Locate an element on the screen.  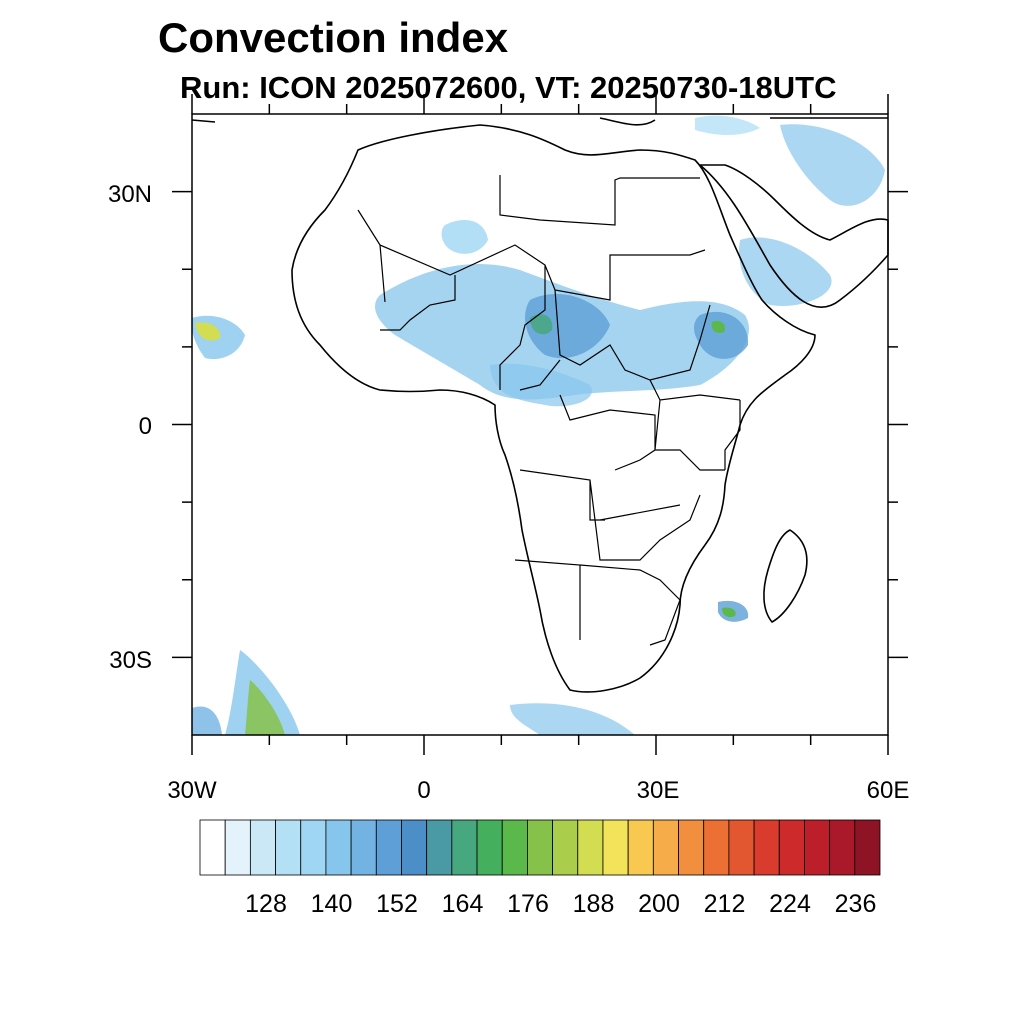
map-title: Convection index is located at coordinates (333, 37).